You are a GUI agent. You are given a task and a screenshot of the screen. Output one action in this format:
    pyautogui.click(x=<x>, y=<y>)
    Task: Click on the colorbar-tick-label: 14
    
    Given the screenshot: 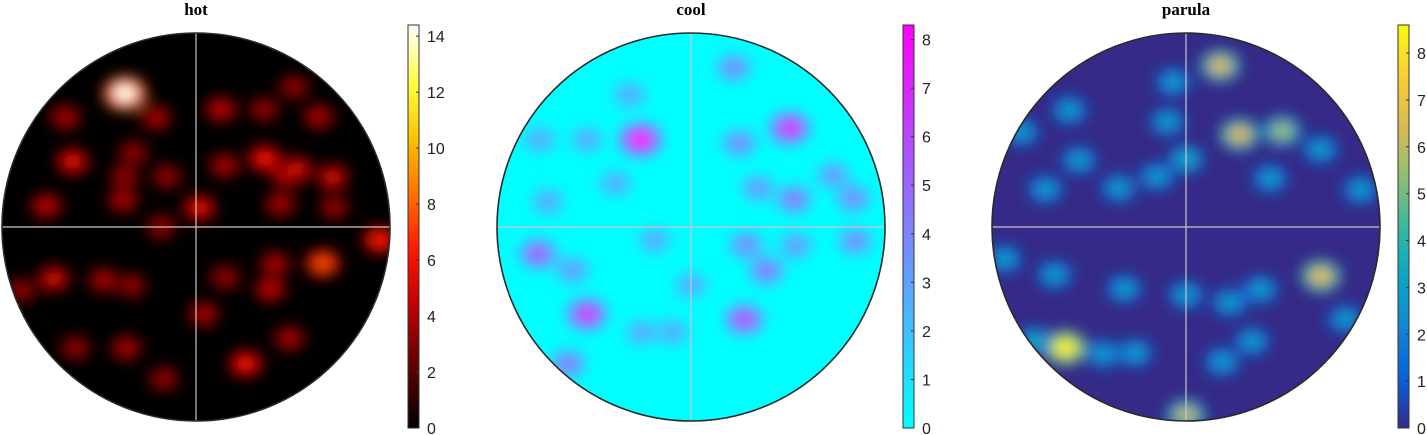 What is the action you would take?
    pyautogui.click(x=436, y=37)
    